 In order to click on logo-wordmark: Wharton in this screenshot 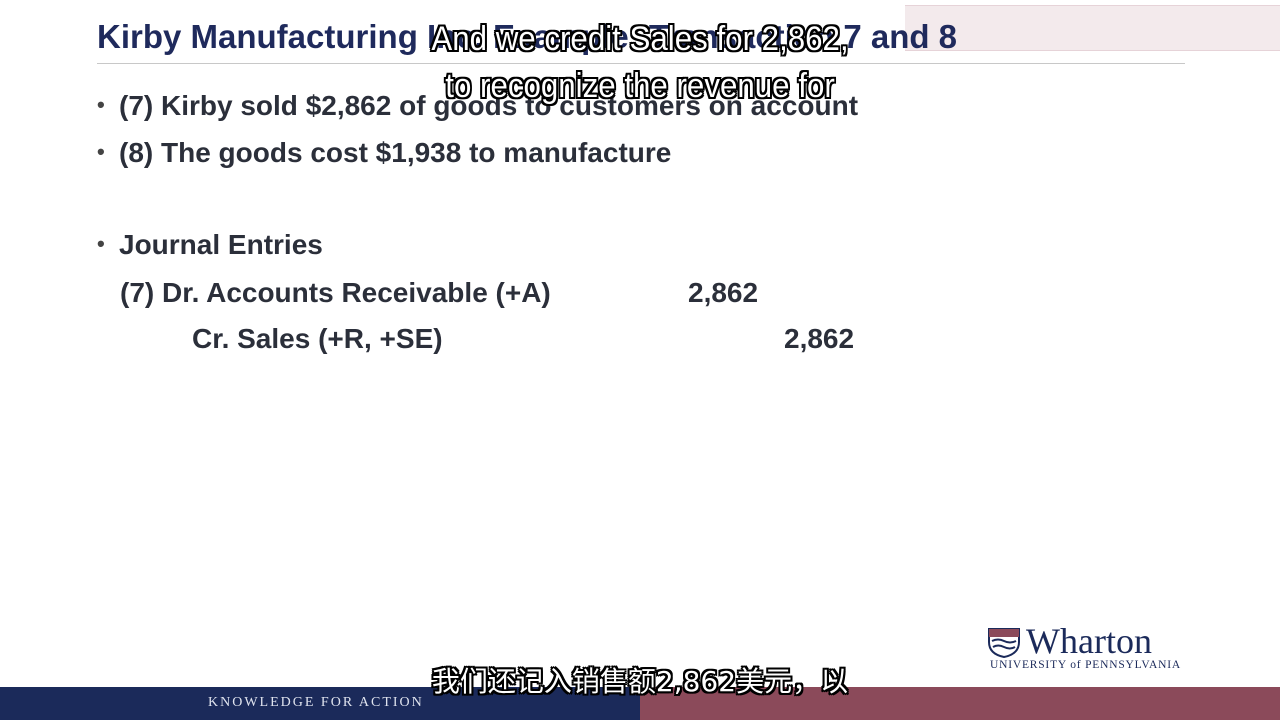, I will do `click(1089, 641)`.